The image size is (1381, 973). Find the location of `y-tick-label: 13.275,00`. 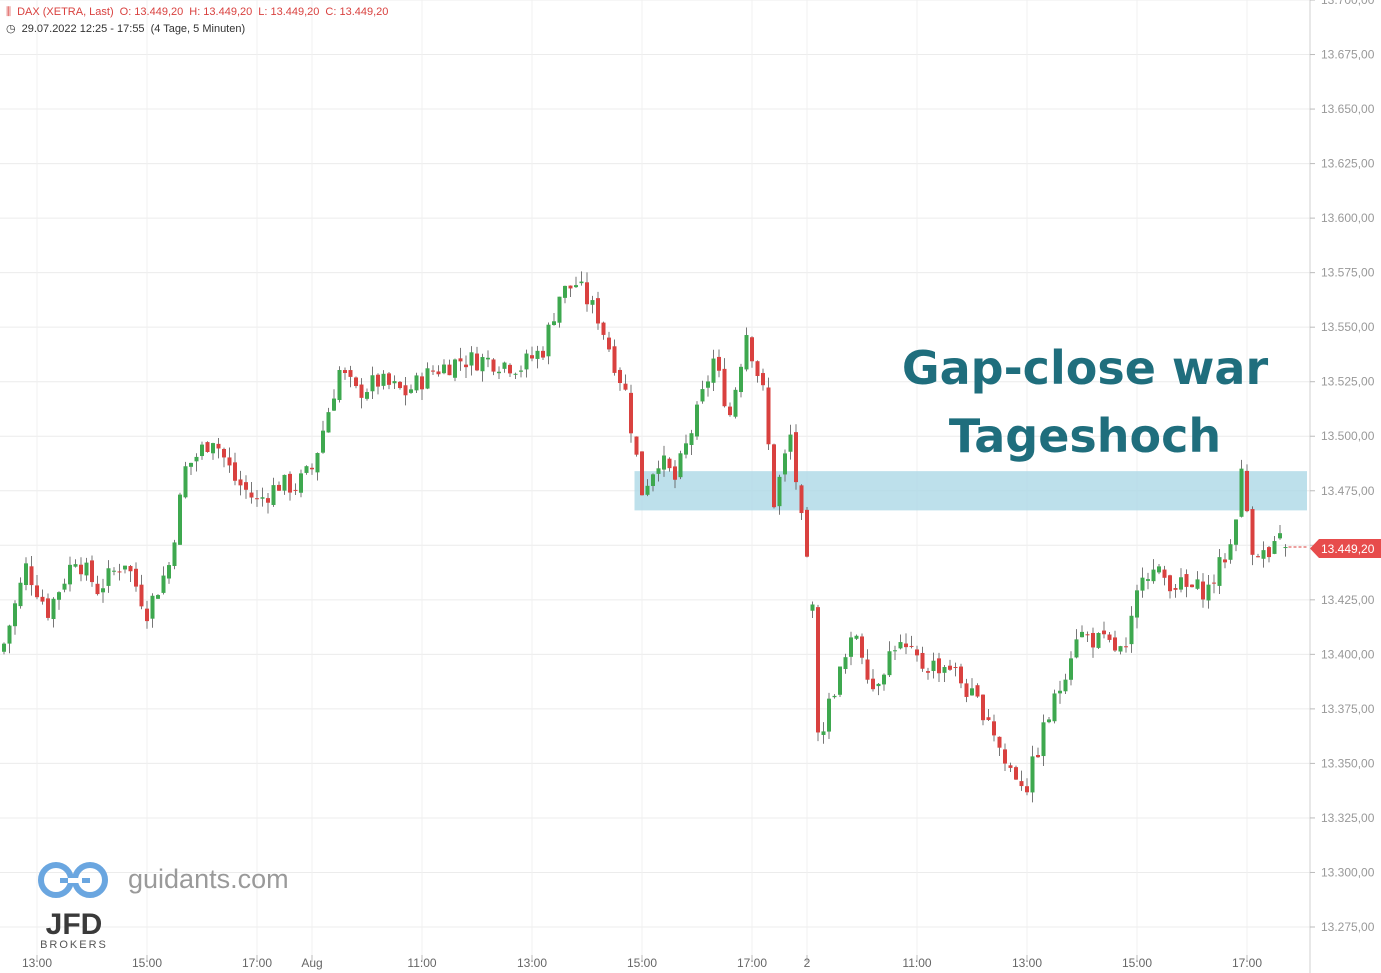

y-tick-label: 13.275,00 is located at coordinates (1348, 927).